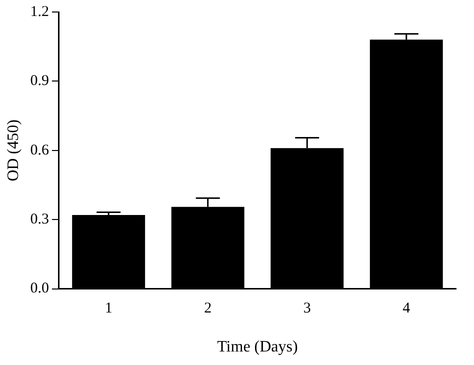  What do you see at coordinates (13, 151) in the screenshot?
I see `y-axis-title: OD (450)` at bounding box center [13, 151].